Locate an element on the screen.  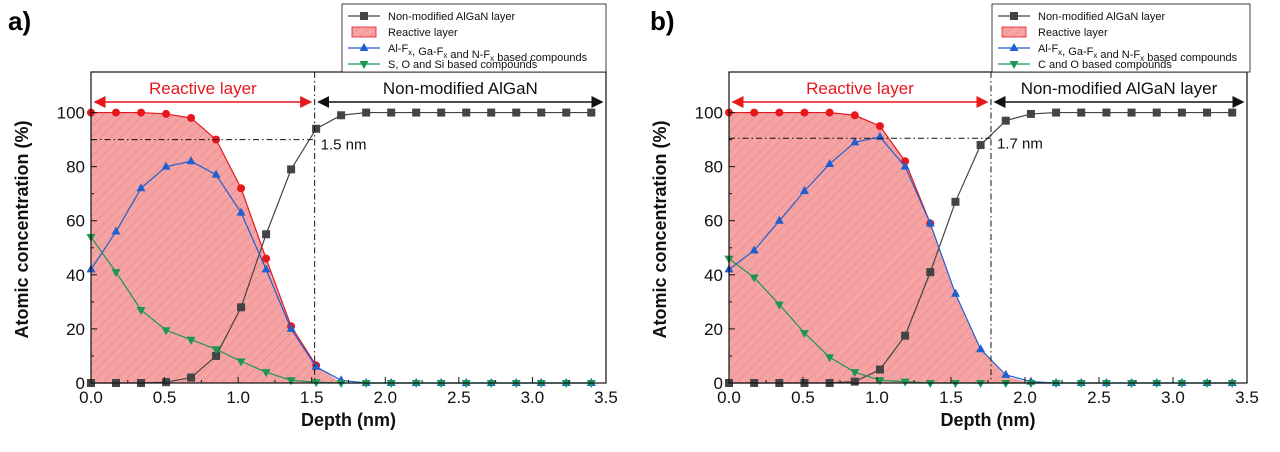
legend-text-part: Al-F is located at coordinates (1048, 49).